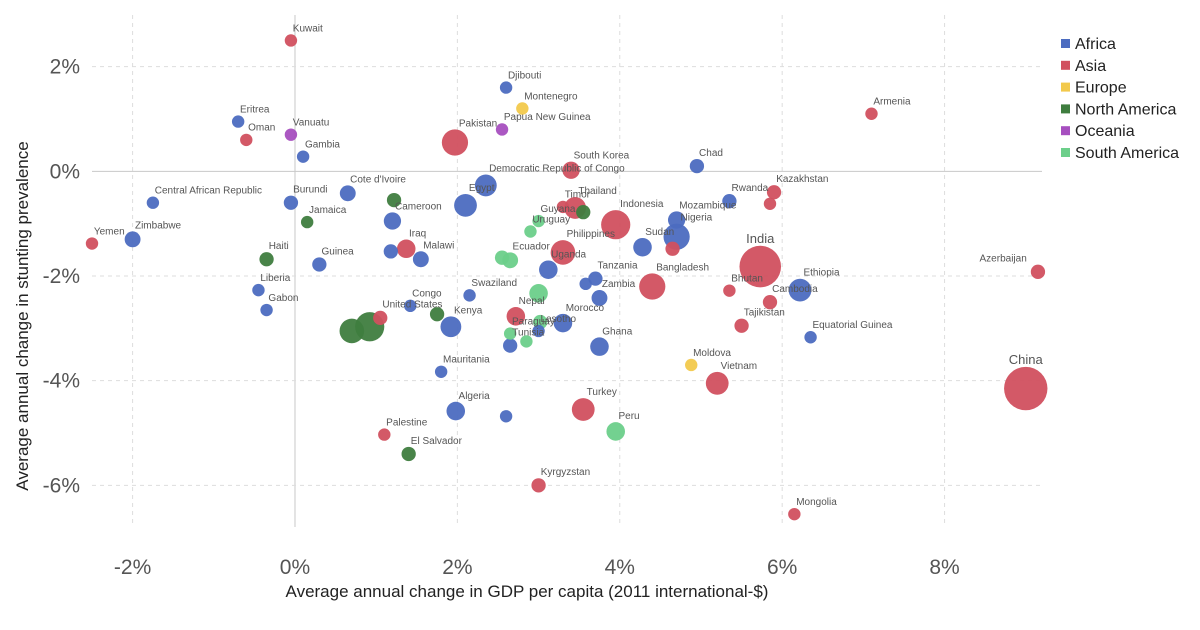 This screenshot has width=1200, height=630. I want to click on point-label: South Korea, so click(602, 156).